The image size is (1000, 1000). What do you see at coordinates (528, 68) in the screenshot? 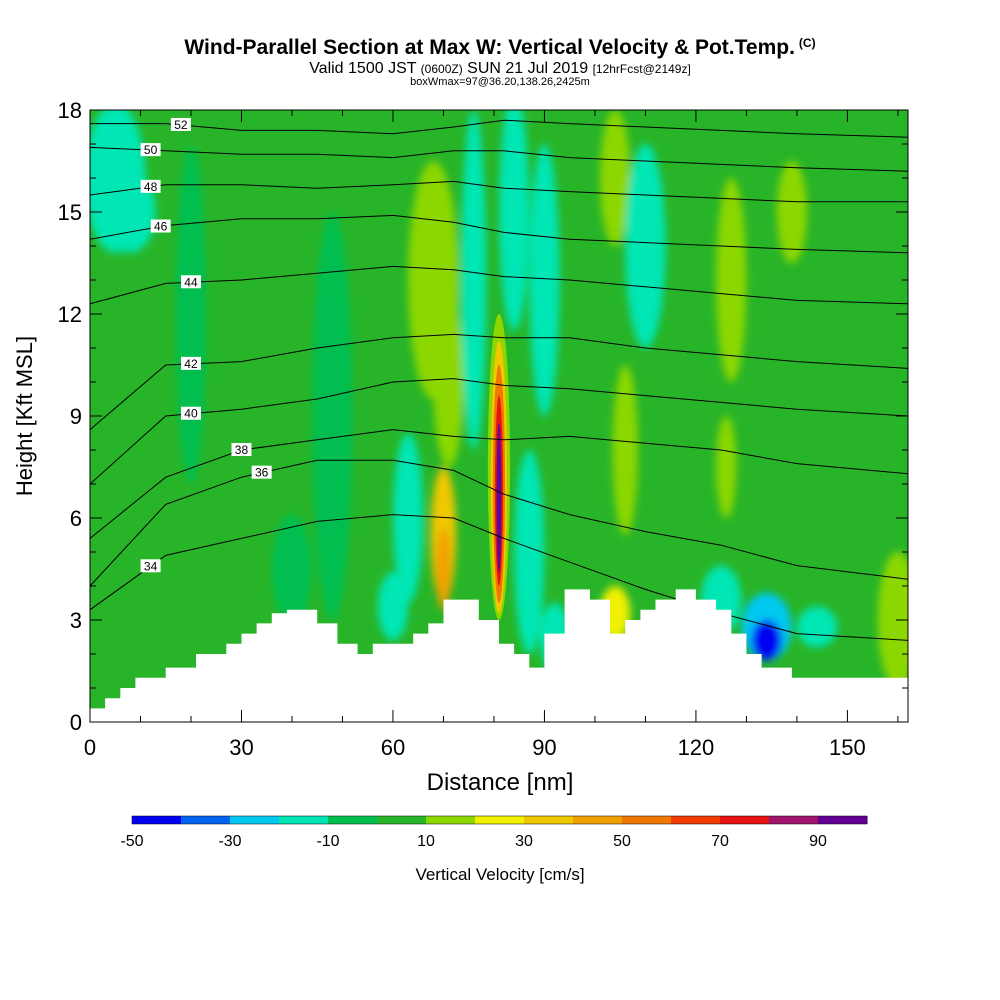
I see `valid-date: SUN 21 Jul 2019` at bounding box center [528, 68].